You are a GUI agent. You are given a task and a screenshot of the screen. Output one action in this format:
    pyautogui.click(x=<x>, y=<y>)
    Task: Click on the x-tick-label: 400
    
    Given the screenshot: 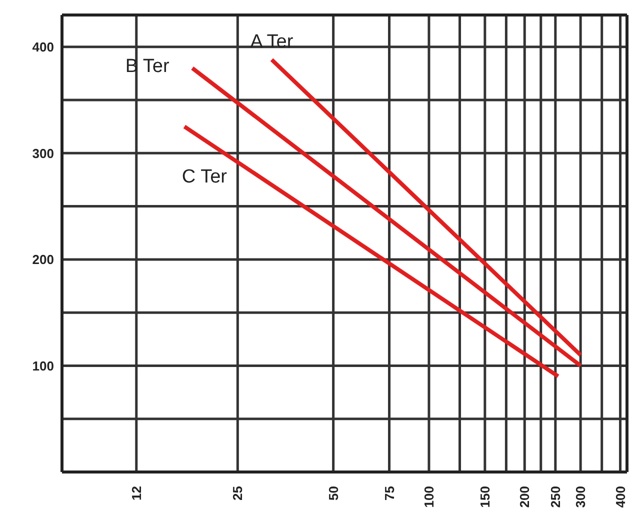 What is the action you would take?
    pyautogui.click(x=620, y=497)
    